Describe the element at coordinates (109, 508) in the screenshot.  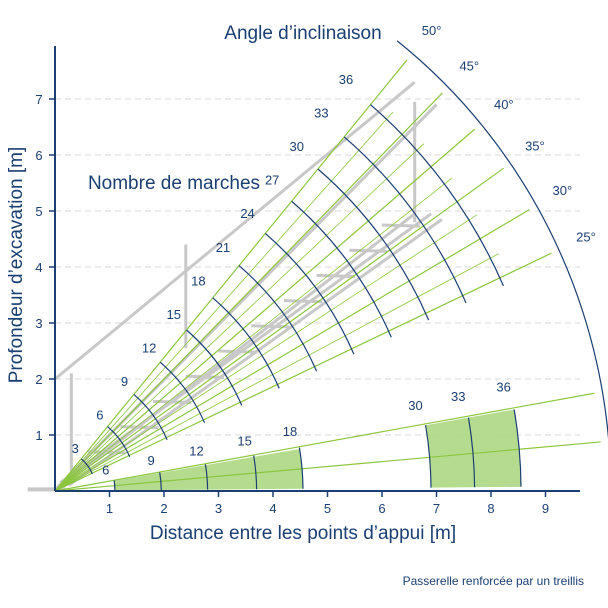
I see `x-tick-label-1: 1` at that location.